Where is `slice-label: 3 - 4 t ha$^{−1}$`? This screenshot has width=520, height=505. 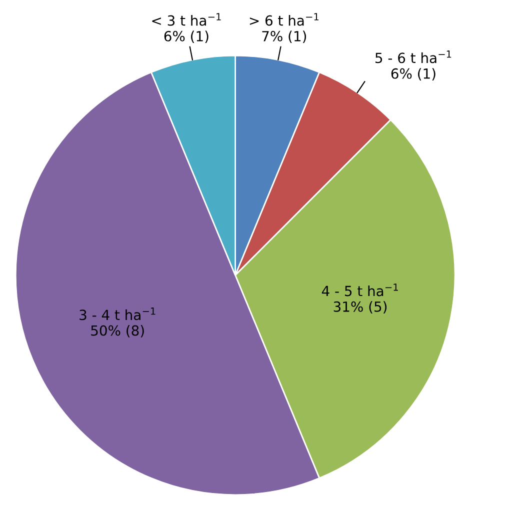 slice-label: 3 - 4 t ha$^{−1}$ is located at coordinates (118, 314).